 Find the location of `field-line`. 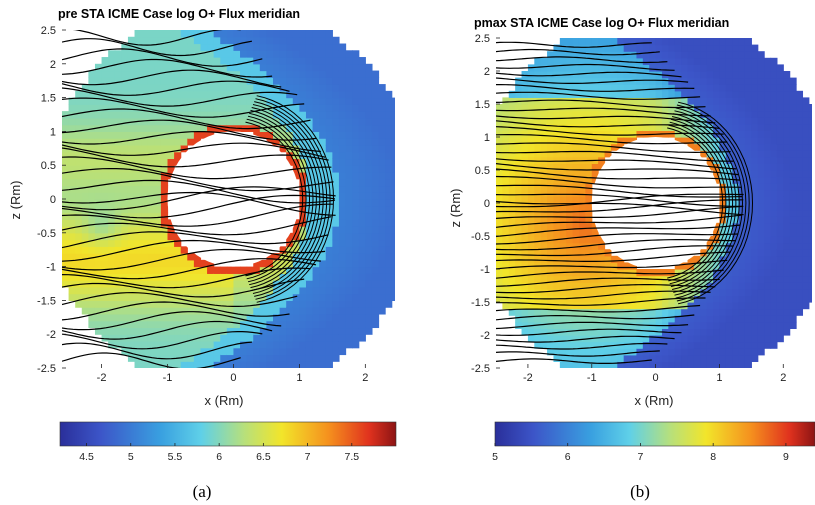

field-line is located at coordinates (194, 250).